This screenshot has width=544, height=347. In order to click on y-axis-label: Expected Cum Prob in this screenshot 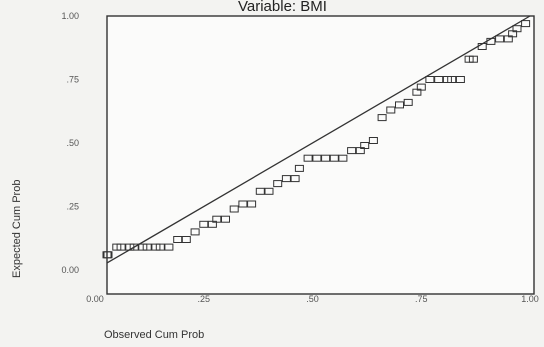, I will do `click(17, 229)`.